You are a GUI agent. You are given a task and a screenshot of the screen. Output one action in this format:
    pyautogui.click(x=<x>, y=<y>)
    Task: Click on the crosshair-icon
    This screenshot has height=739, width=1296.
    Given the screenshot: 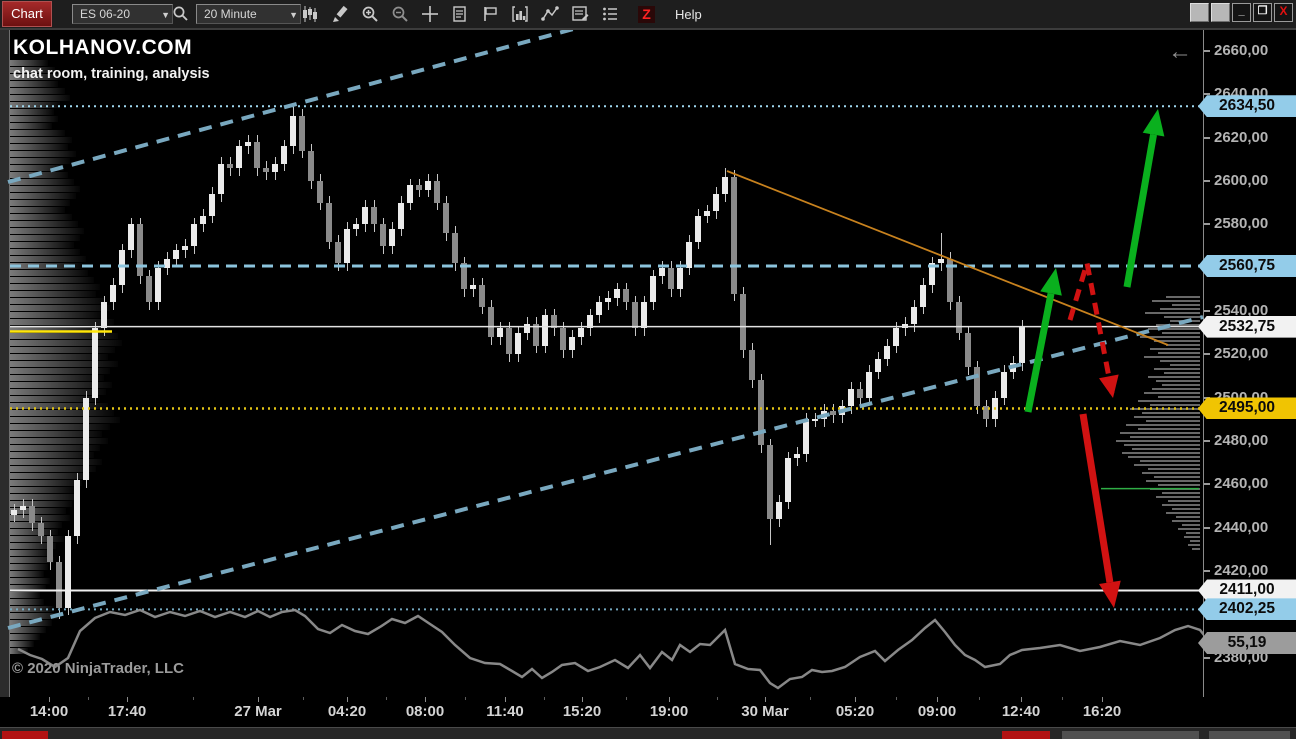 What is the action you would take?
    pyautogui.click(x=430, y=14)
    